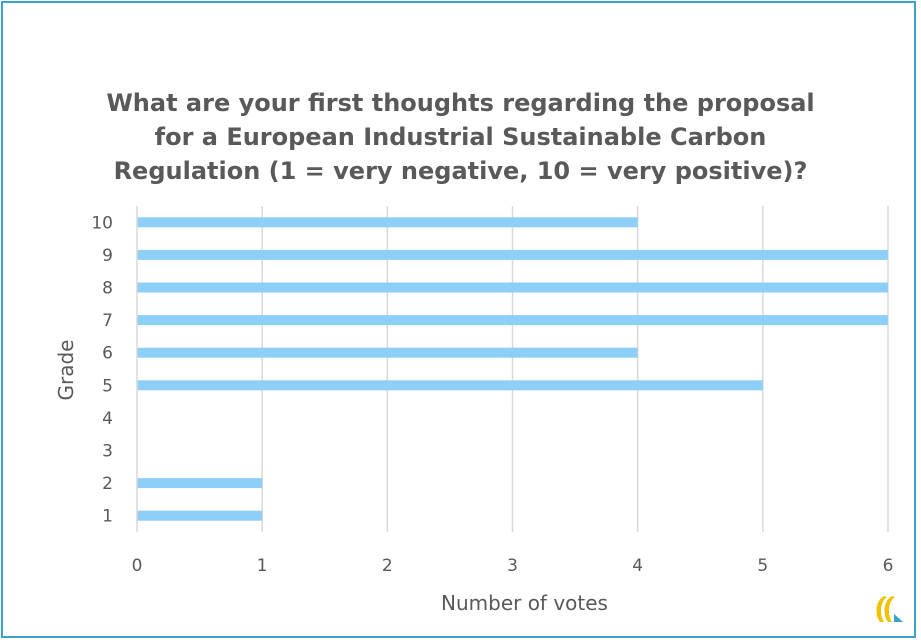 The height and width of the screenshot is (643, 921). I want to click on y-tick-label: 9, so click(107, 256).